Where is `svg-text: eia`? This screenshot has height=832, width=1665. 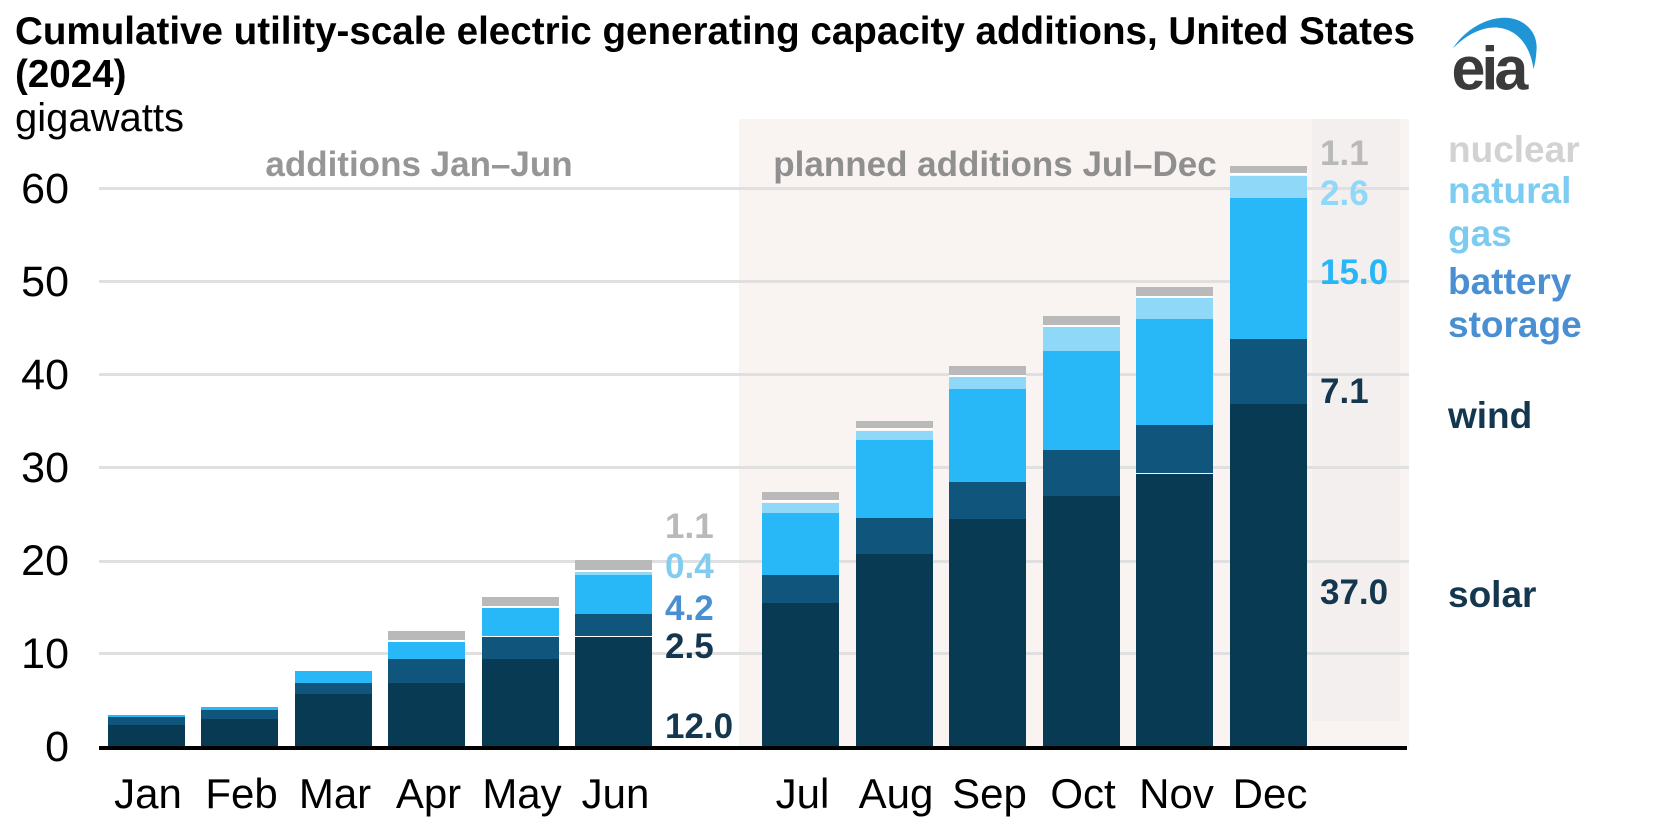 svg-text: eia is located at coordinates (1491, 67).